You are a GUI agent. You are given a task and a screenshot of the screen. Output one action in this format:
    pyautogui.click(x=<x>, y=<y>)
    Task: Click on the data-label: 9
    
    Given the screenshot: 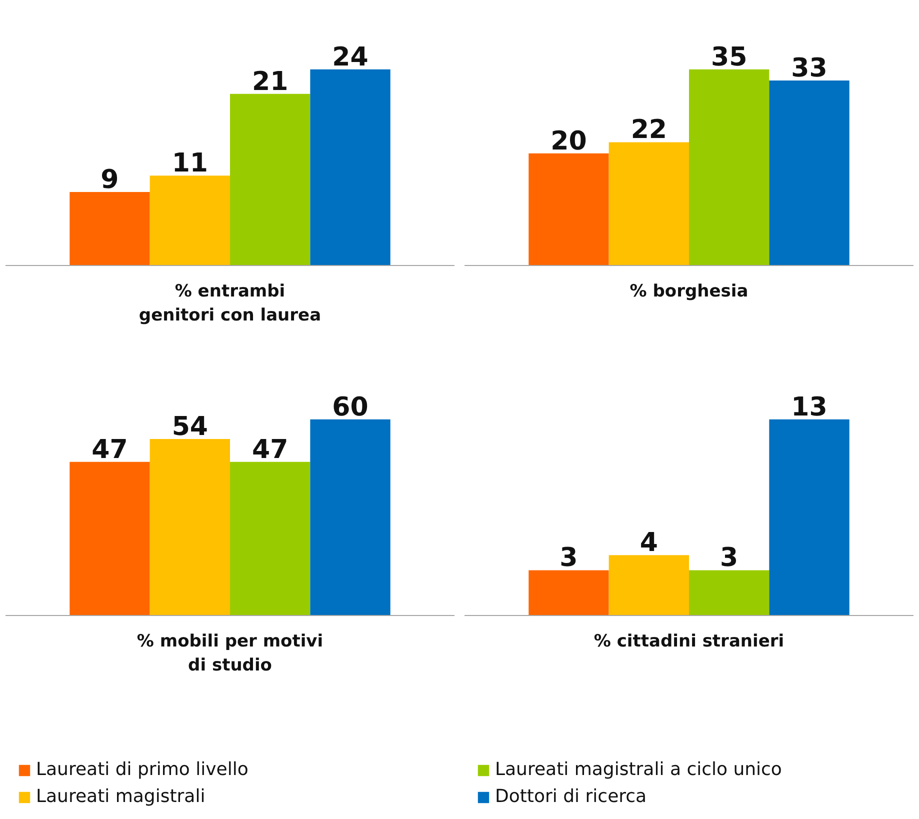 What is the action you would take?
    pyautogui.click(x=109, y=179)
    